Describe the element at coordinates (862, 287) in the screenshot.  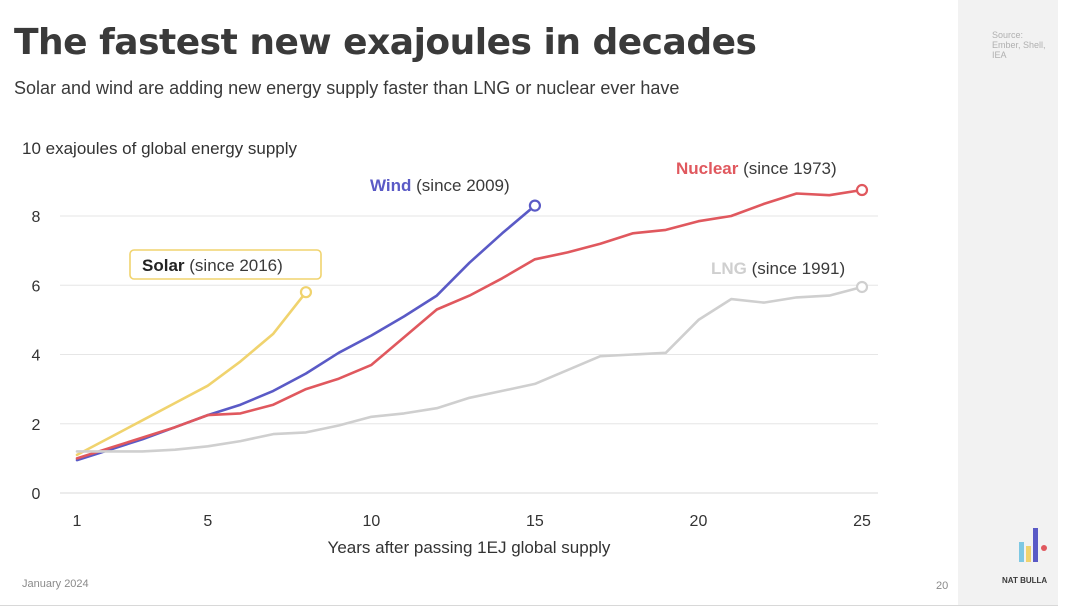
I see `lng-end-marker` at that location.